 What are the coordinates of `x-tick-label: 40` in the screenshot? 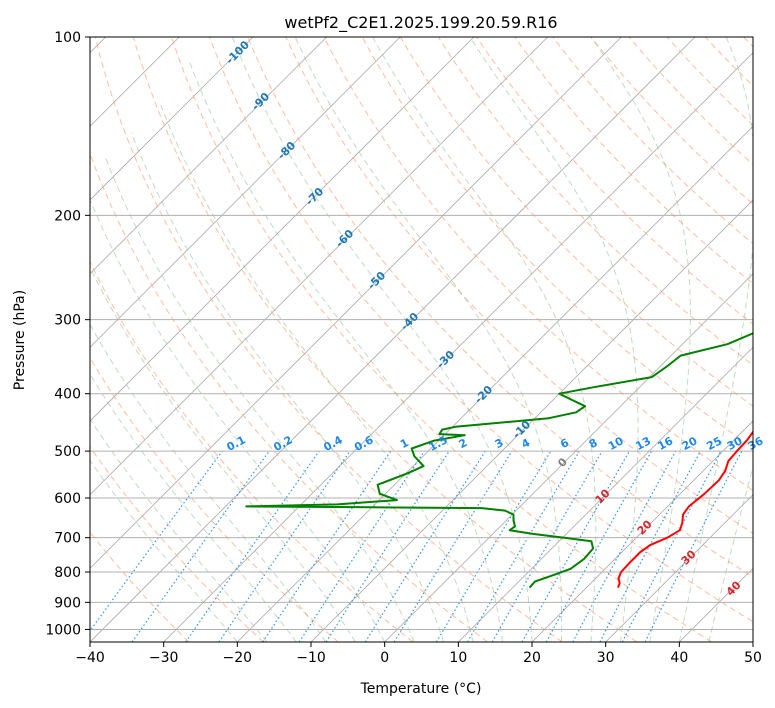 It's located at (679, 658).